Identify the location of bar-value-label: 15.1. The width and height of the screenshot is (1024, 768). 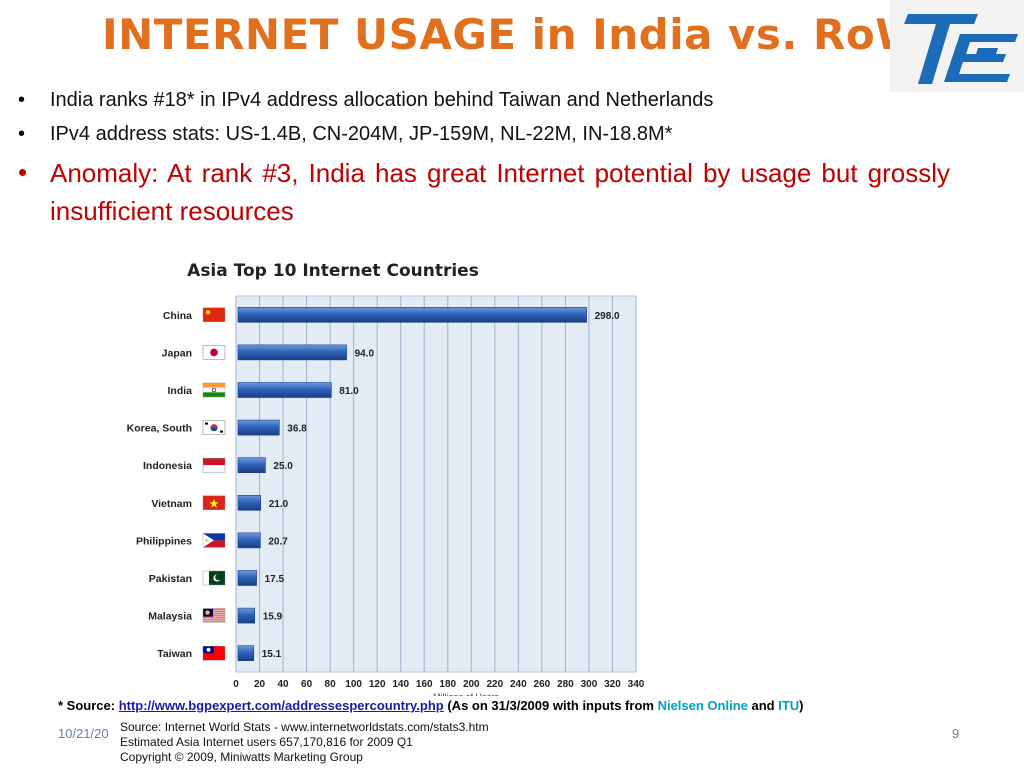
(272, 654).